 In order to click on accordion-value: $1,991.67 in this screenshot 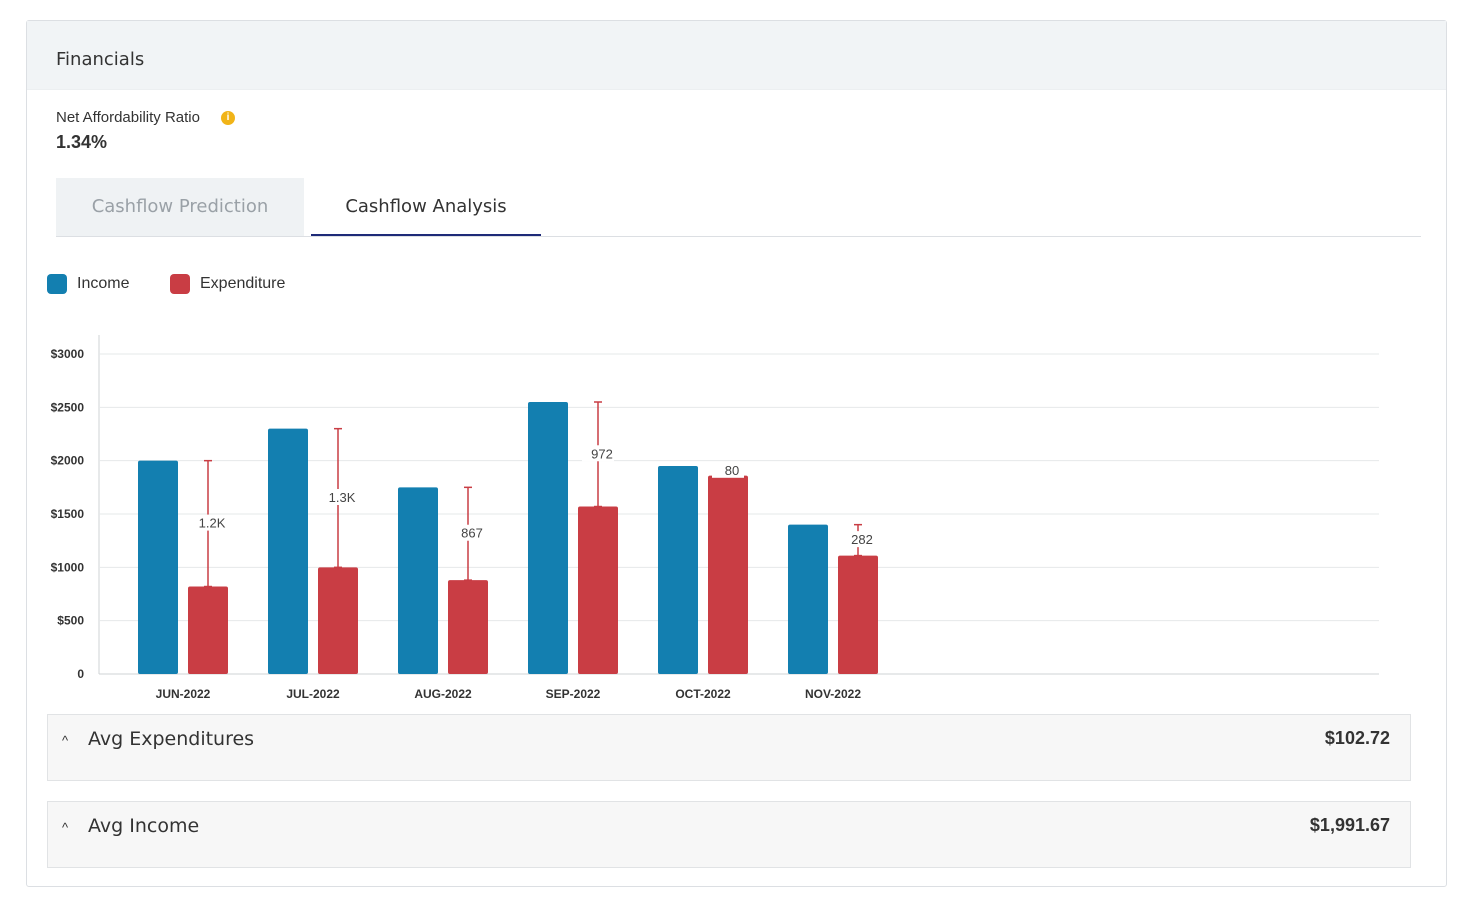, I will do `click(1349, 825)`.